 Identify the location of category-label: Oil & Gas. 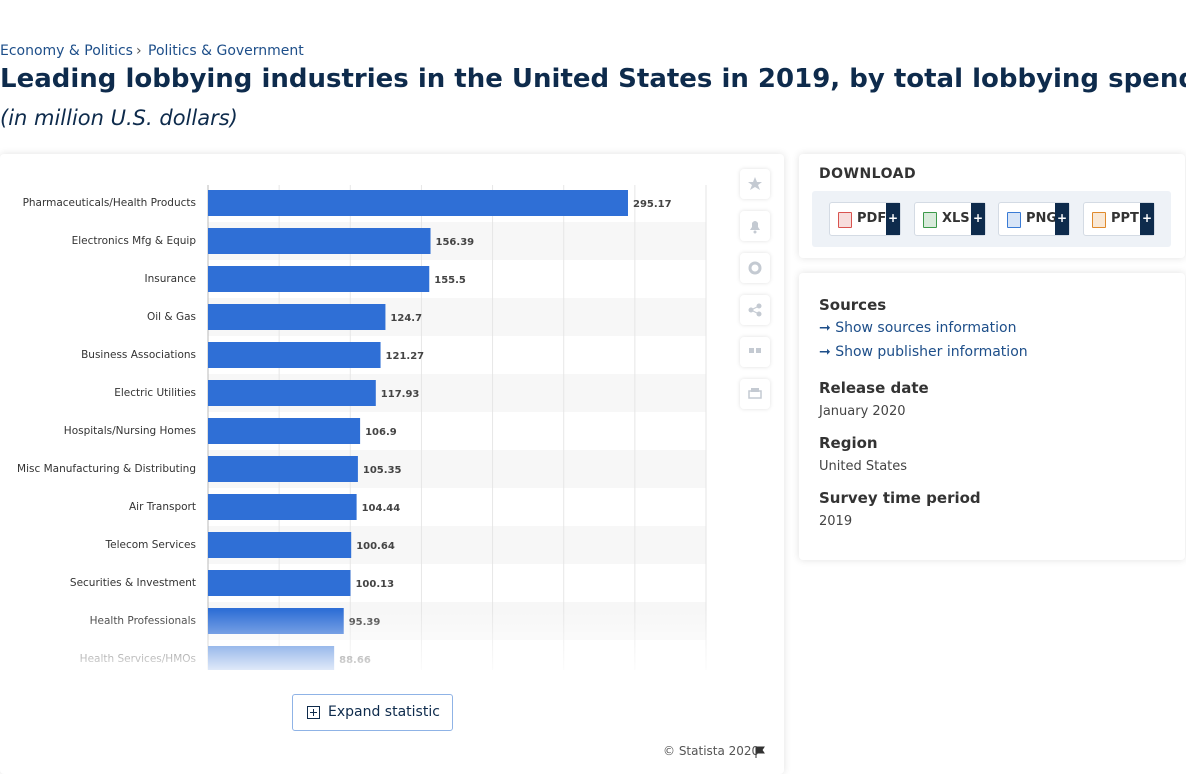
(171, 317).